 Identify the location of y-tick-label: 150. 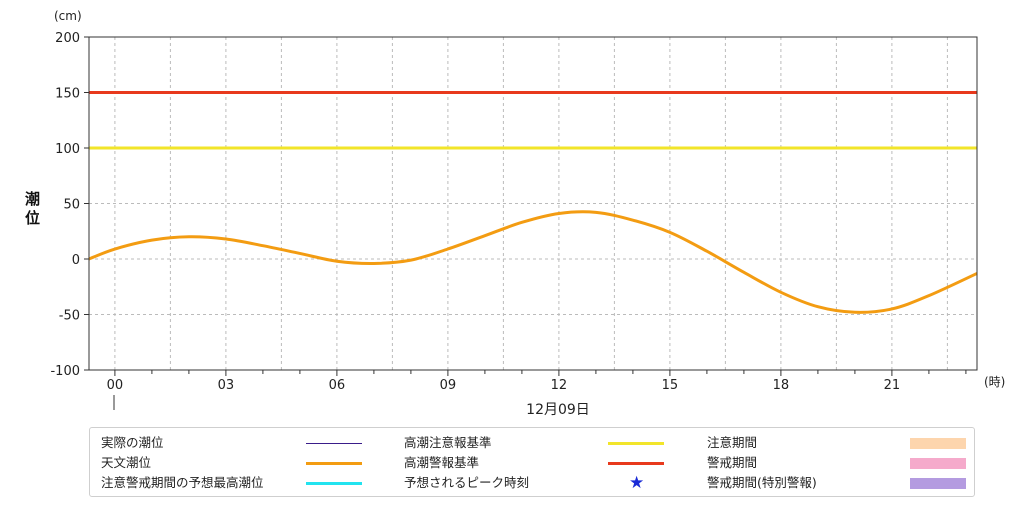
(67, 94).